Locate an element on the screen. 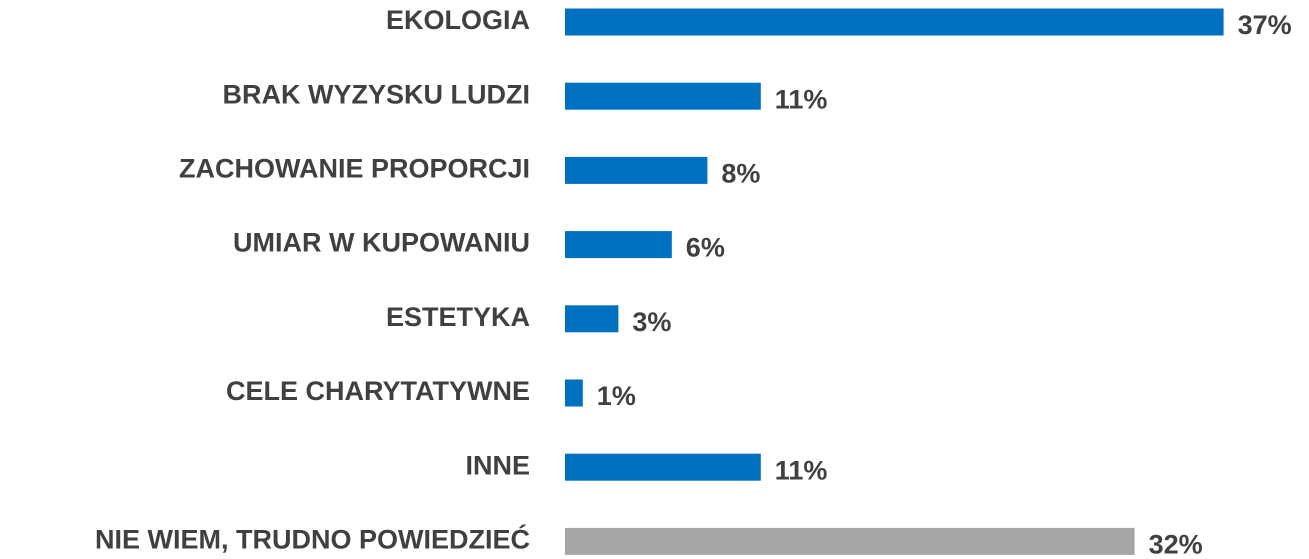 The image size is (1309, 559). category-label: NIE WIEM, TRUDNO POWIEDZIEĆ is located at coordinates (312, 539).